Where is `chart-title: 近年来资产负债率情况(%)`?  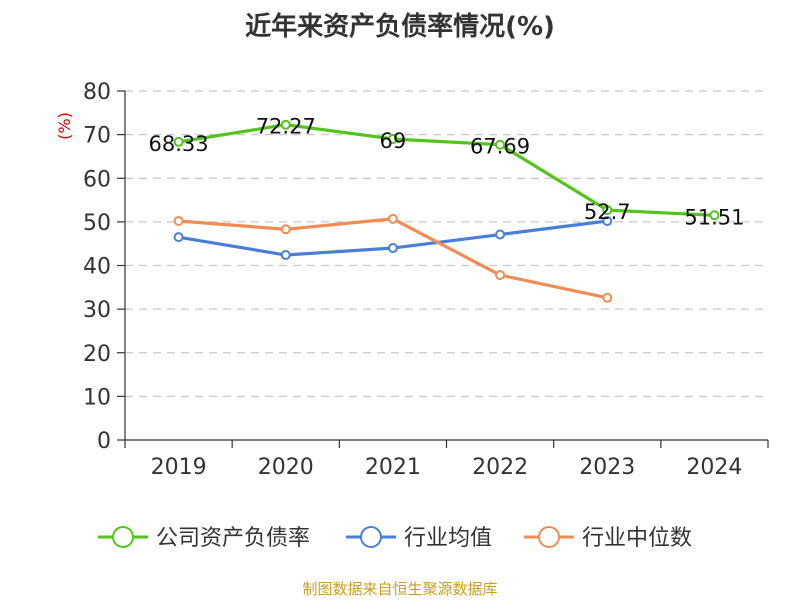
chart-title: 近年来资产负债率情况(%) is located at coordinates (400, 27).